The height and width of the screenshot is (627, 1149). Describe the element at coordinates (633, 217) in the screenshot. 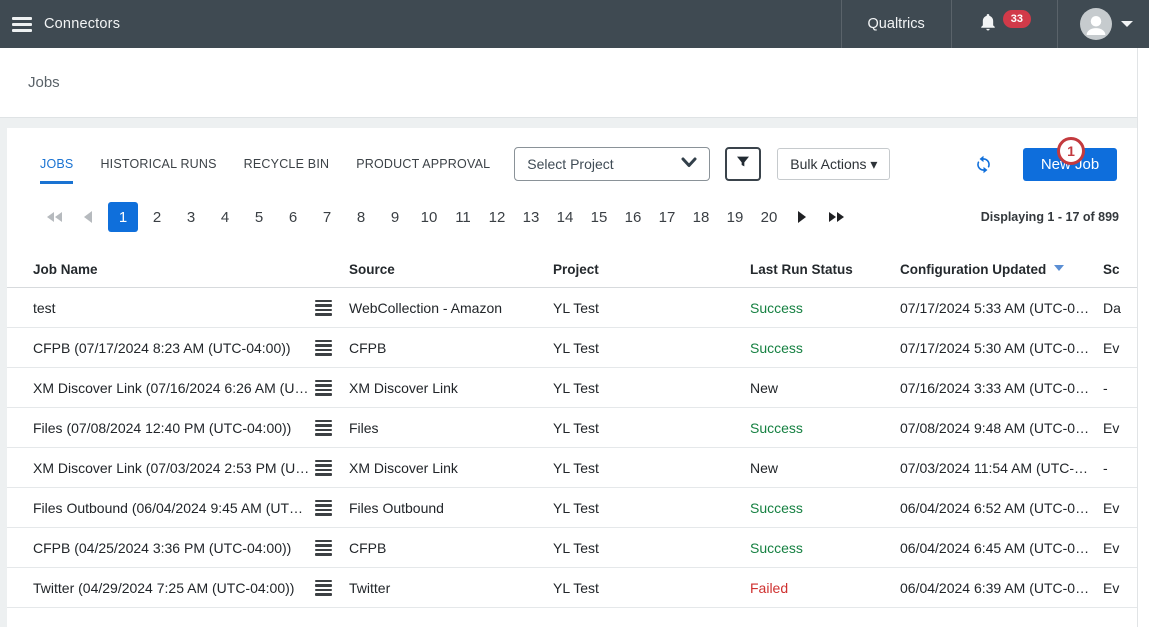

I see `page-button-16: 16` at that location.